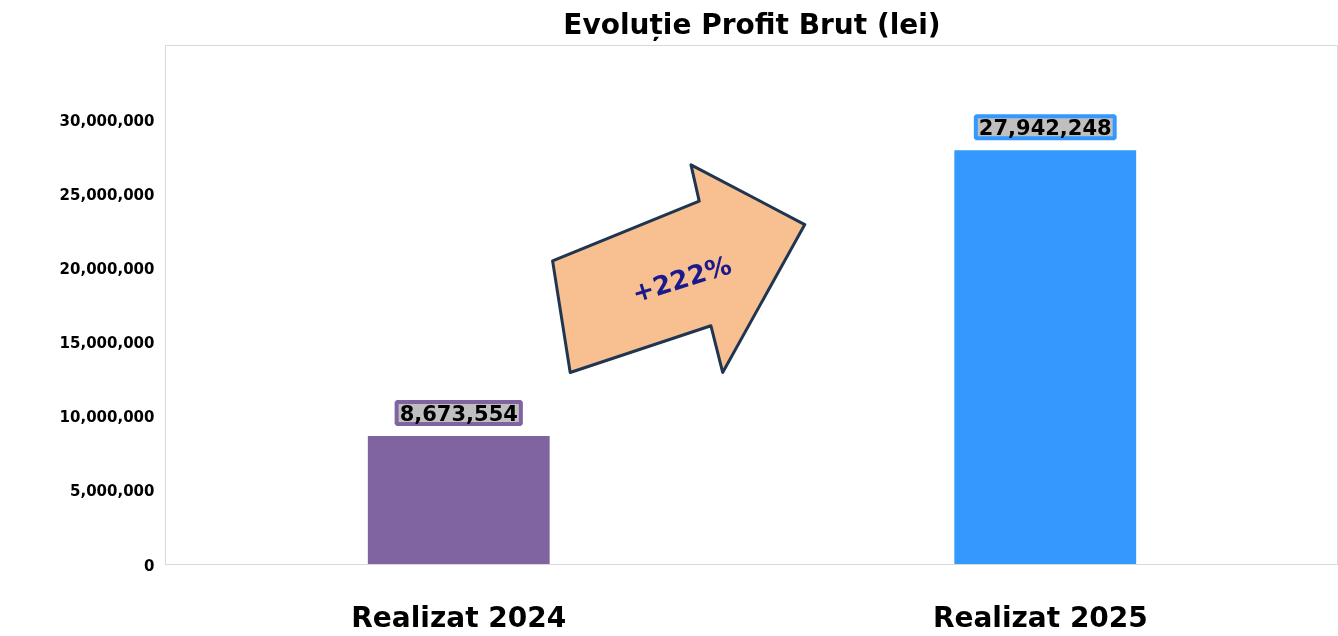 This screenshot has height=636, width=1338. Describe the element at coordinates (1045, 128) in the screenshot. I see `data-label: 27,942,248` at that location.